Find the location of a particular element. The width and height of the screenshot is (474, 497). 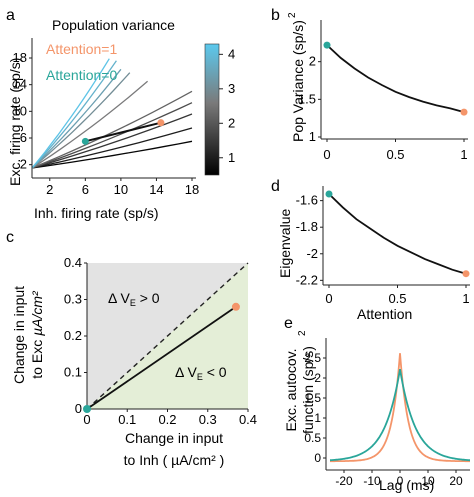

panel-c-ylabel-line2: to Exc µA/cm² is located at coordinates (37, 334).